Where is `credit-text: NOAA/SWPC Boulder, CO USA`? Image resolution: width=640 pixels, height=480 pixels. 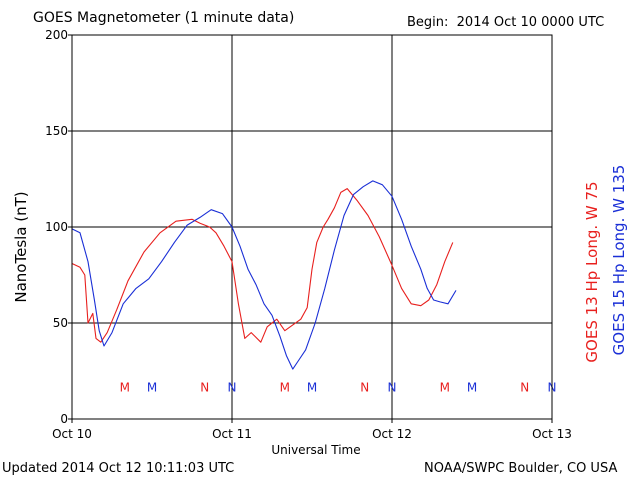
credit-text: NOAA/SWPC Boulder, CO USA is located at coordinates (521, 468).